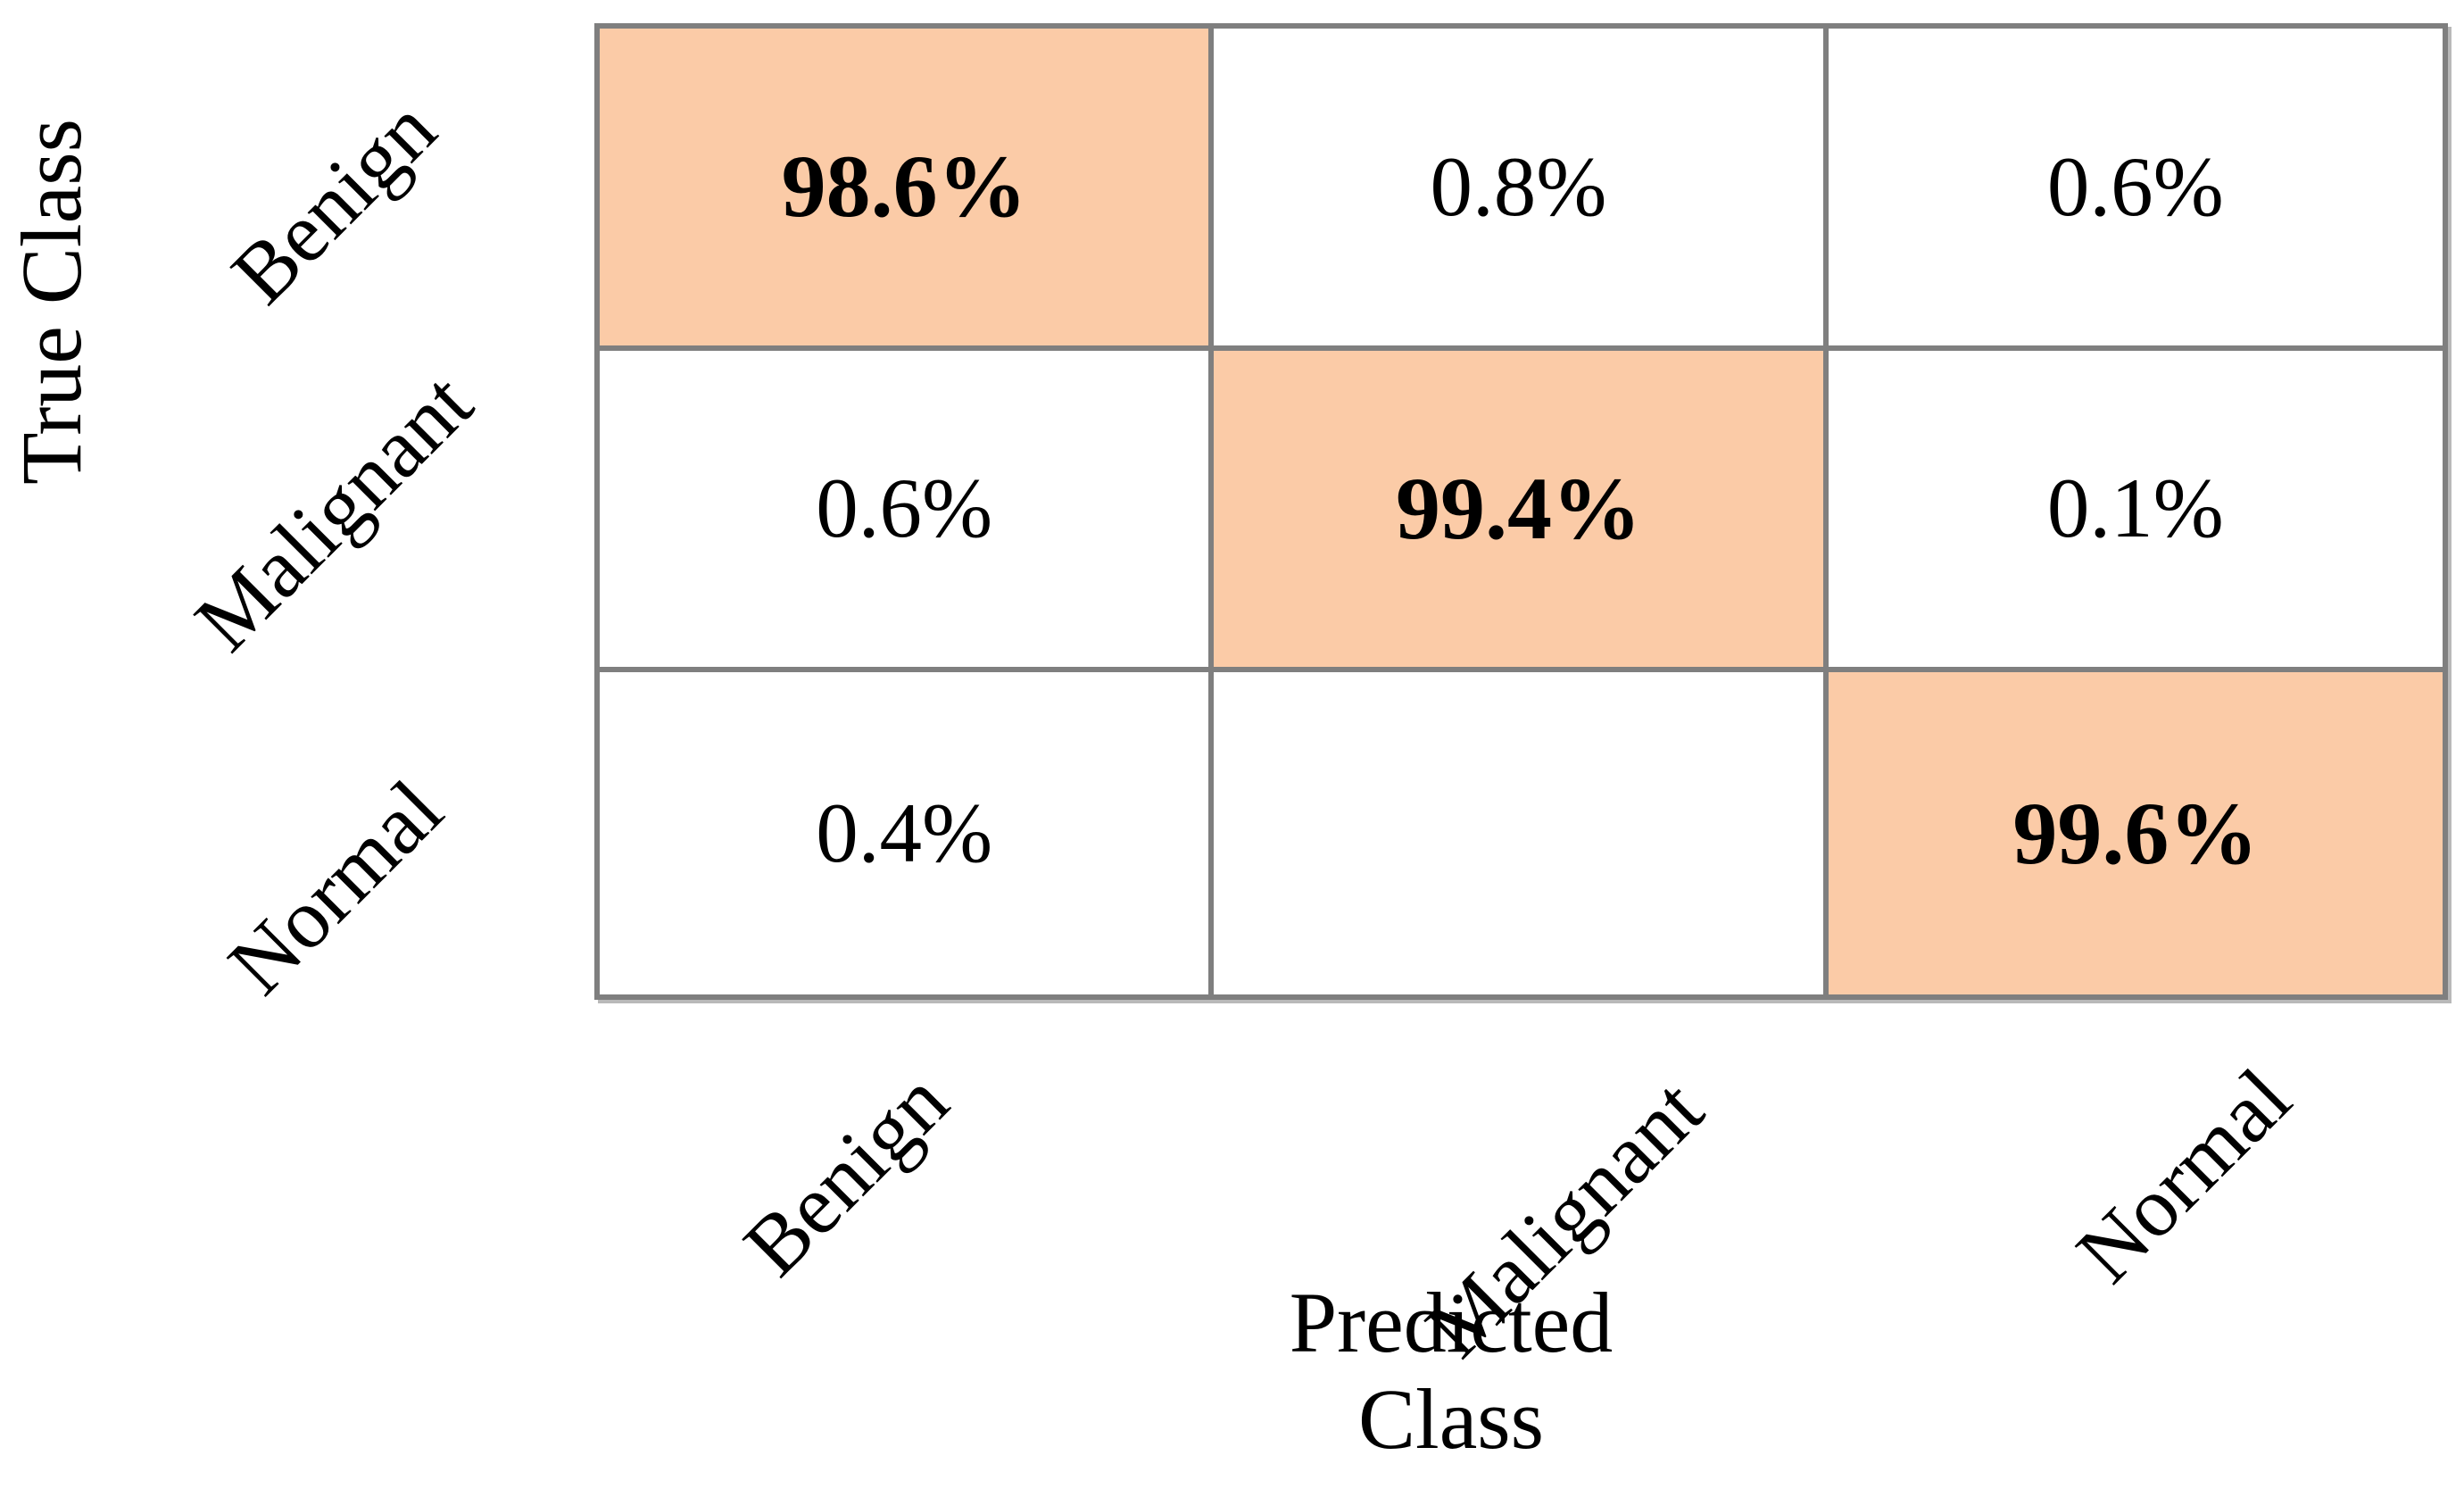 This screenshot has height=1489, width=2464. Describe the element at coordinates (51, 302) in the screenshot. I see `y-axis-title: True Class` at that location.